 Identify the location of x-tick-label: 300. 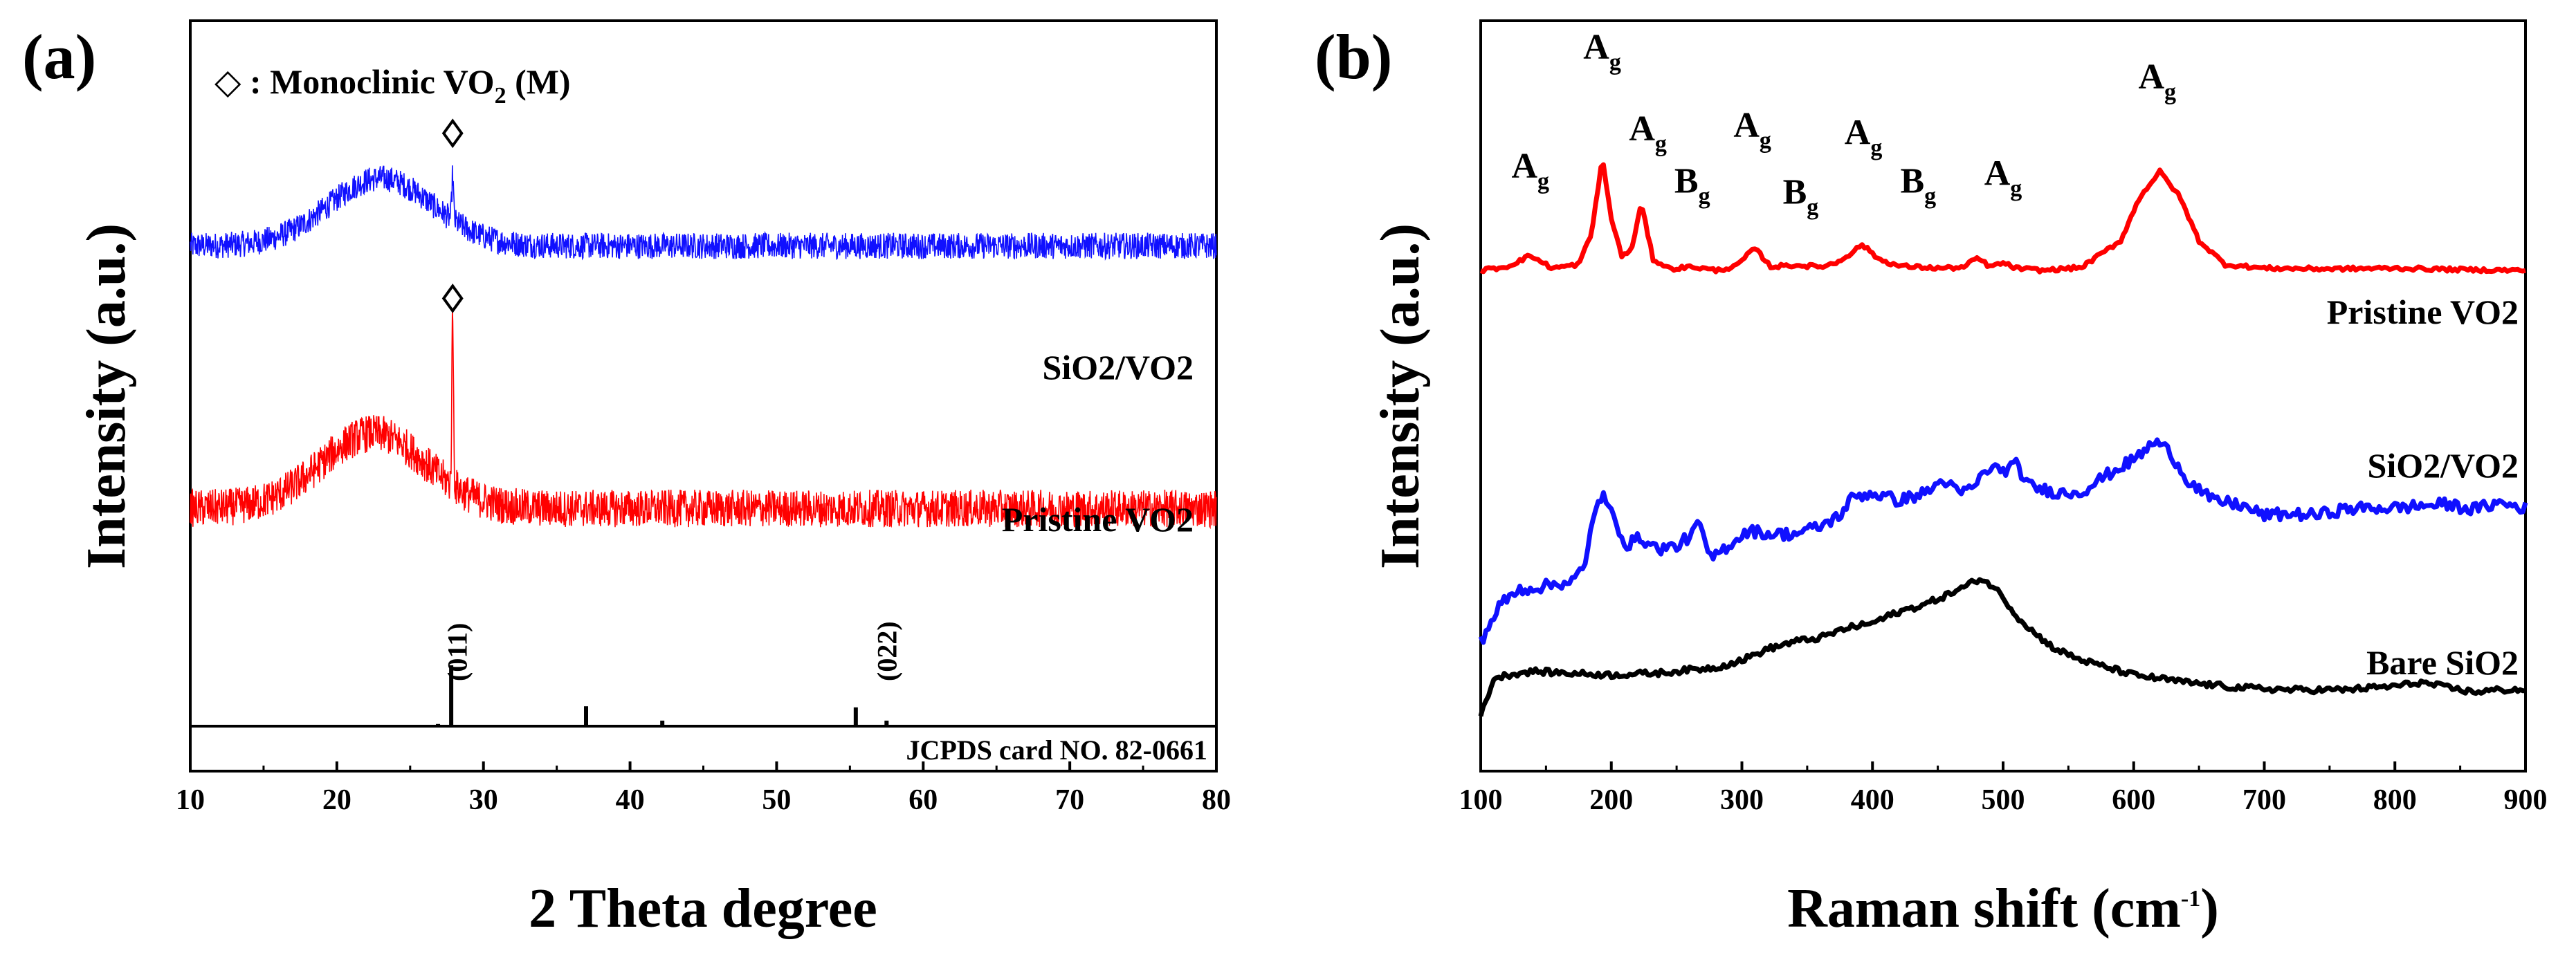
(1742, 800).